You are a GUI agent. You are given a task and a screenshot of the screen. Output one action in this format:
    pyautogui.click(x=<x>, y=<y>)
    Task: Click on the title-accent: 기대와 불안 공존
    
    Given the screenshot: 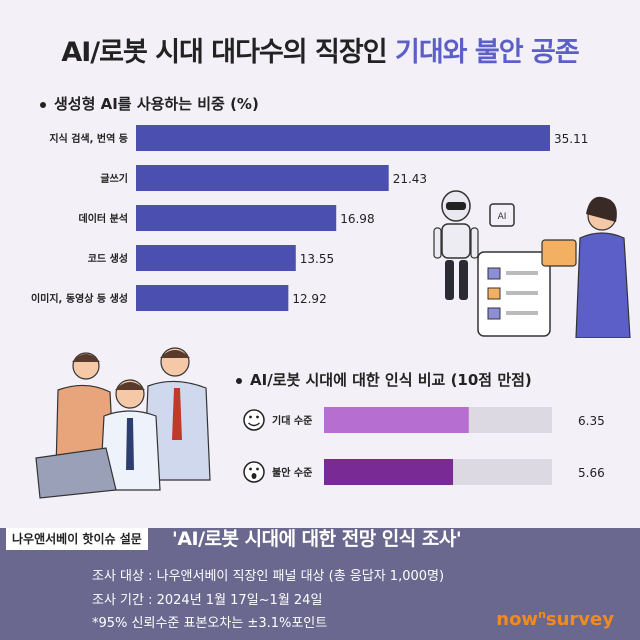 What is the action you would take?
    pyautogui.click(x=487, y=52)
    